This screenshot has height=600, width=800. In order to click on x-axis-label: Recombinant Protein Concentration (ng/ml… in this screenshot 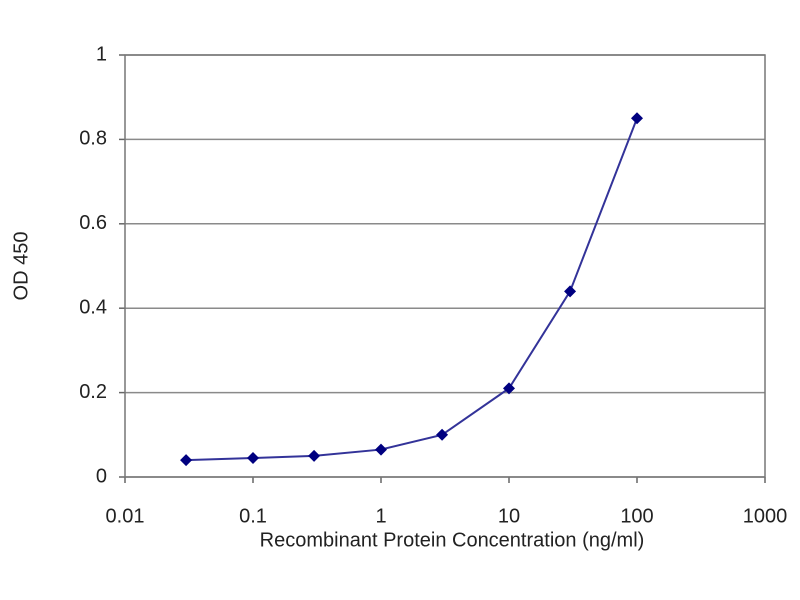, I will do `click(452, 540)`.